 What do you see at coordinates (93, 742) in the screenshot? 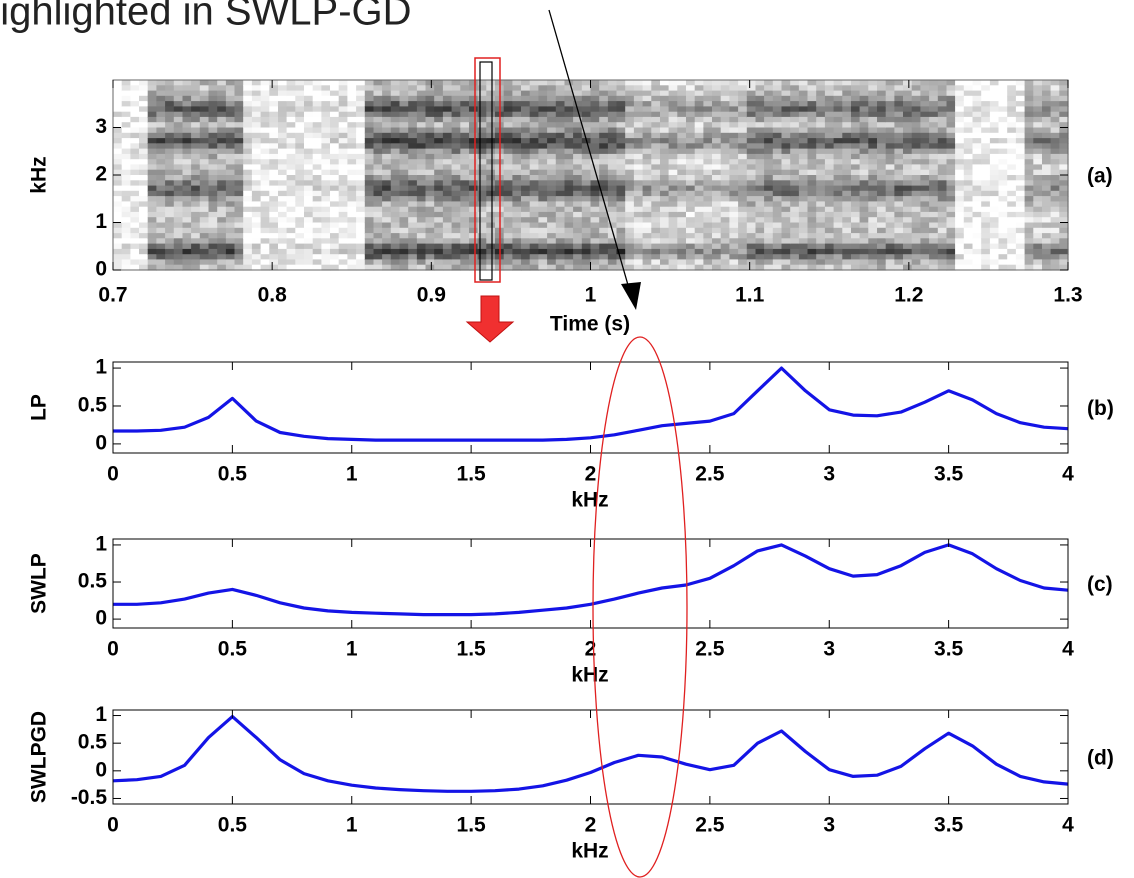
I see `y-tick-label: 0.5` at bounding box center [93, 742].